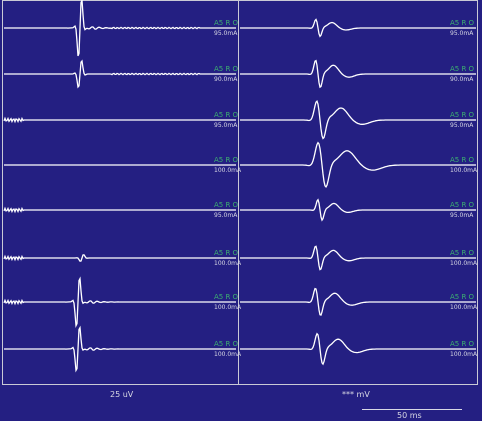 The width and height of the screenshot is (482, 421). What do you see at coordinates (226, 344) in the screenshot?
I see `left-site-label-8: A5 R O` at bounding box center [226, 344].